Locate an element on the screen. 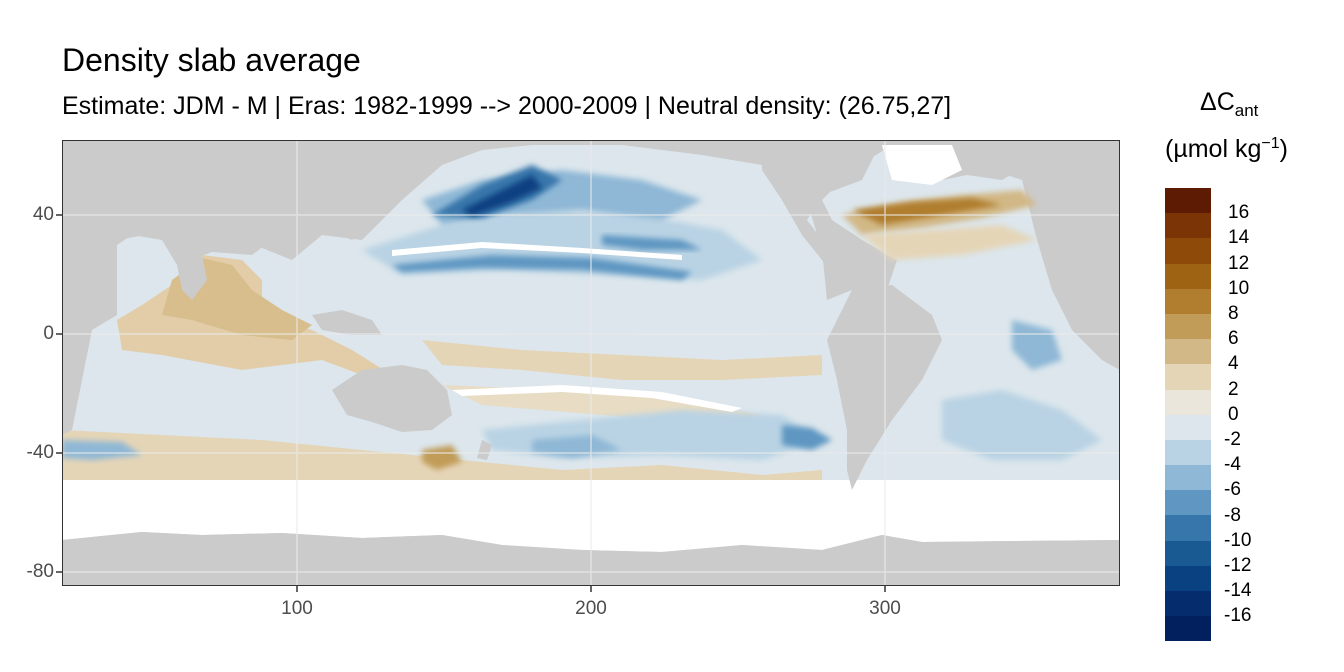 Image resolution: width=1344 pixels, height=672 pixels. legend-label: 0 is located at coordinates (1233, 414).